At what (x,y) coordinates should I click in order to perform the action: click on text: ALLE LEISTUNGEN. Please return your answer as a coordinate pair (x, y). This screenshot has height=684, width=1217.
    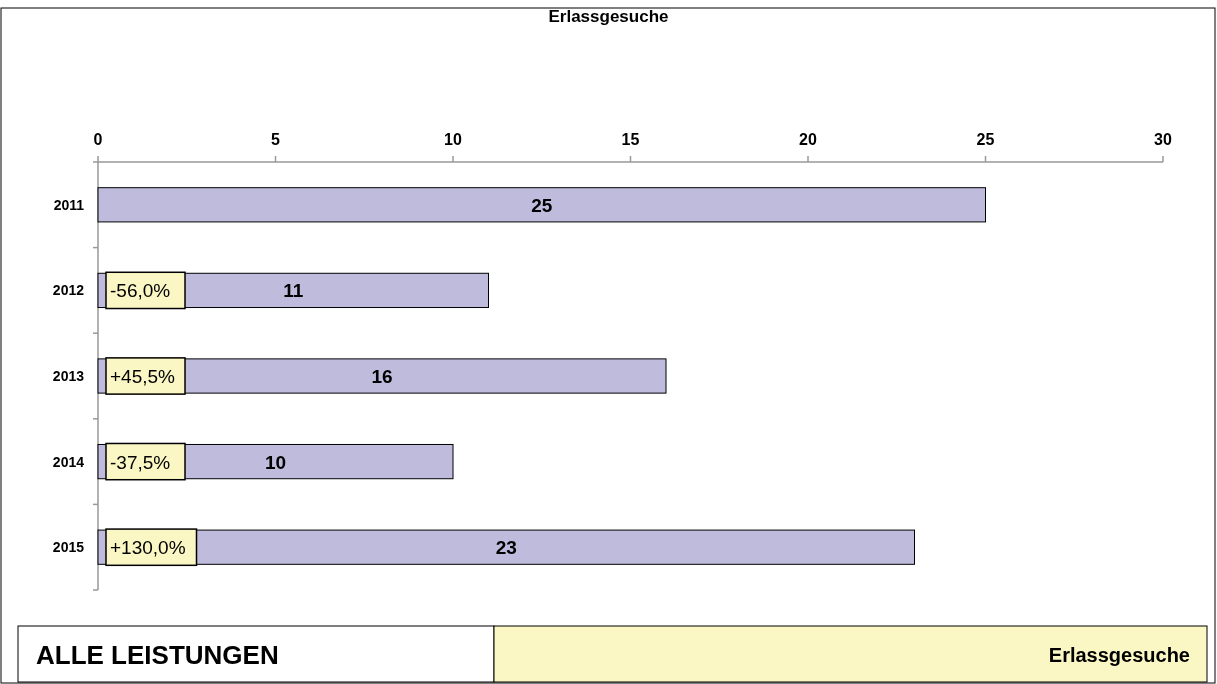
    Looking at the image, I should click on (157, 655).